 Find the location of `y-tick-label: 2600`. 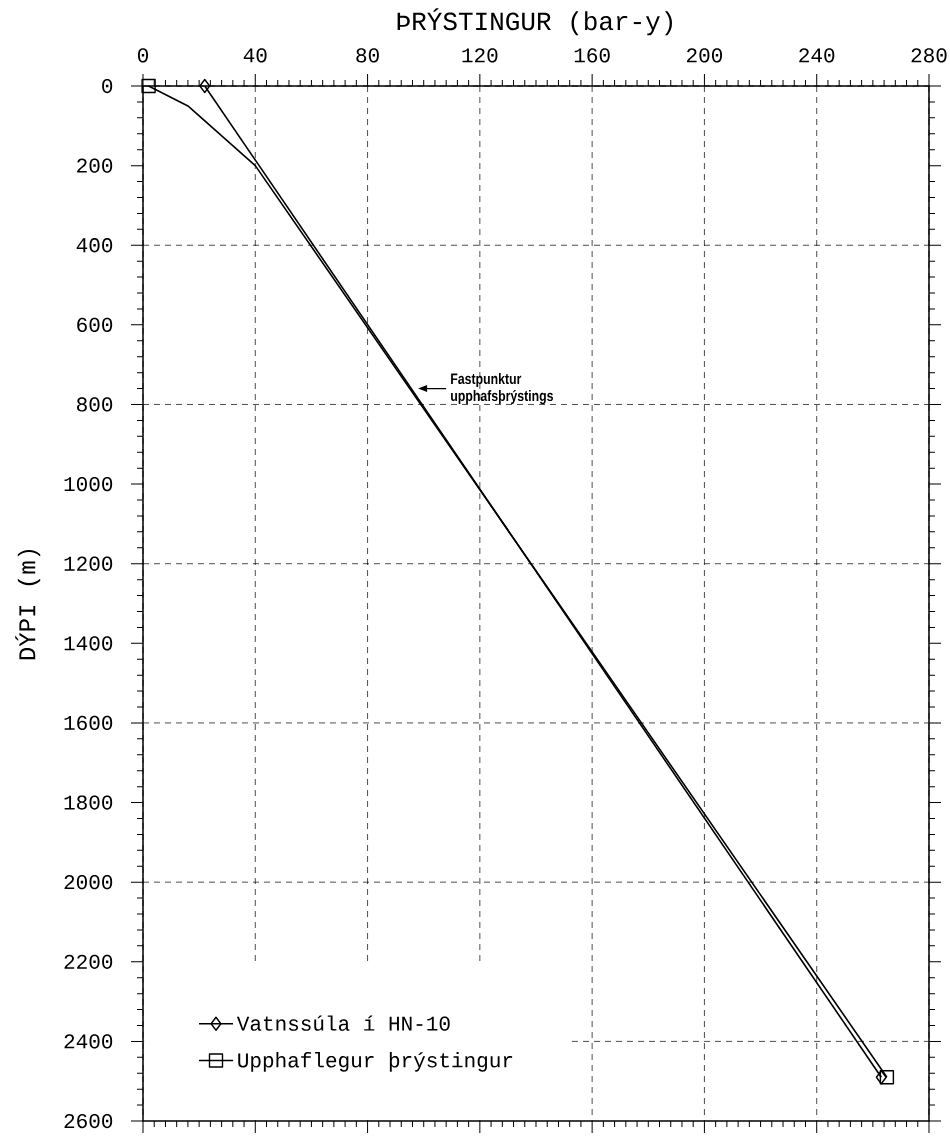

y-tick-label: 2600 is located at coordinates (88, 1121).